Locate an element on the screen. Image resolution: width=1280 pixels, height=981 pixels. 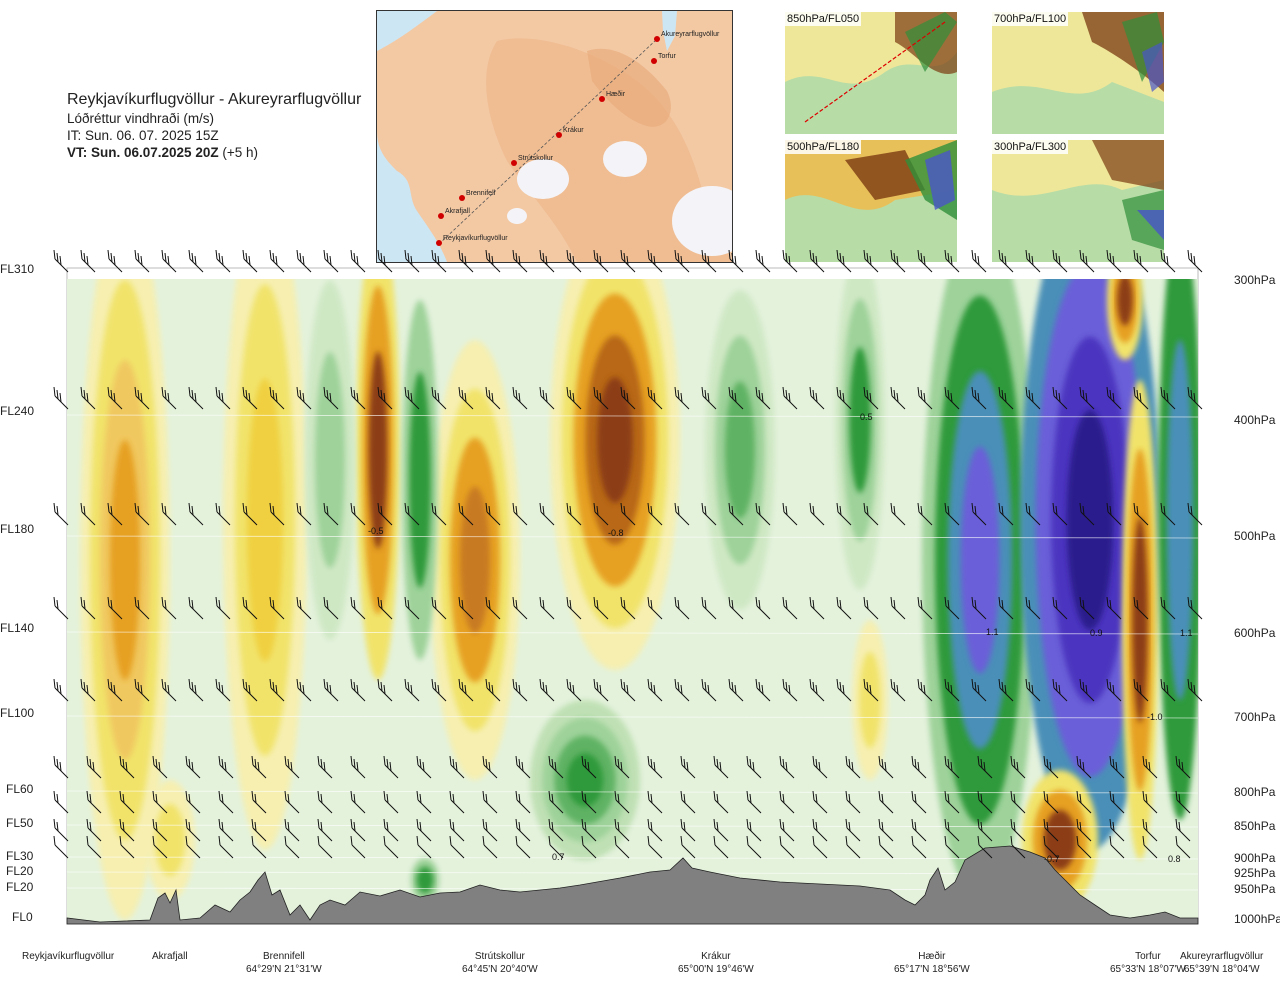
x-label-akureyri: Akureyrarflugvöllur 65°39'N 18°04'W is located at coordinates (1221, 963).